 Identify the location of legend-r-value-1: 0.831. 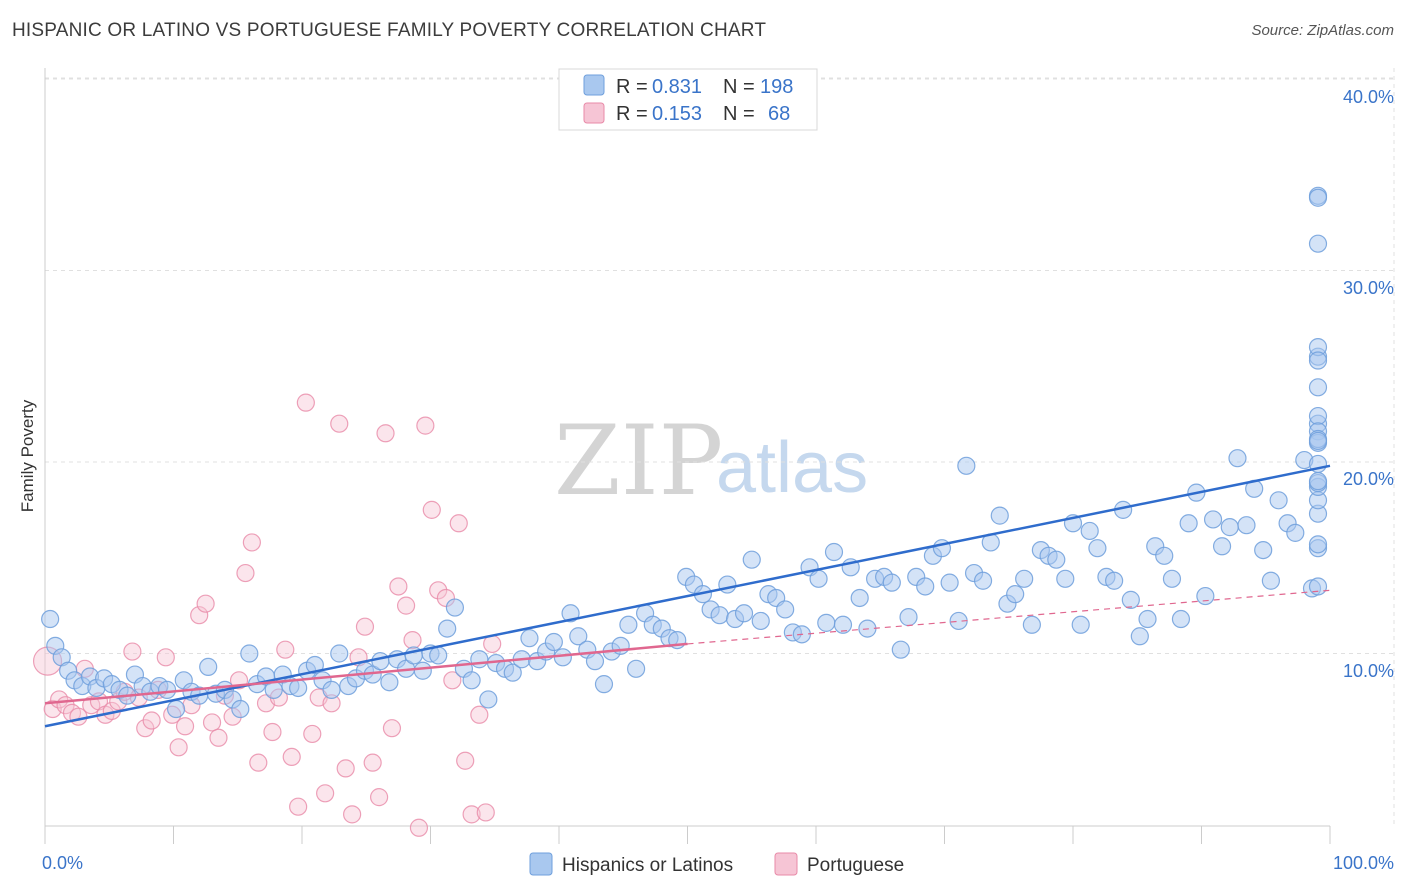
(677, 87).